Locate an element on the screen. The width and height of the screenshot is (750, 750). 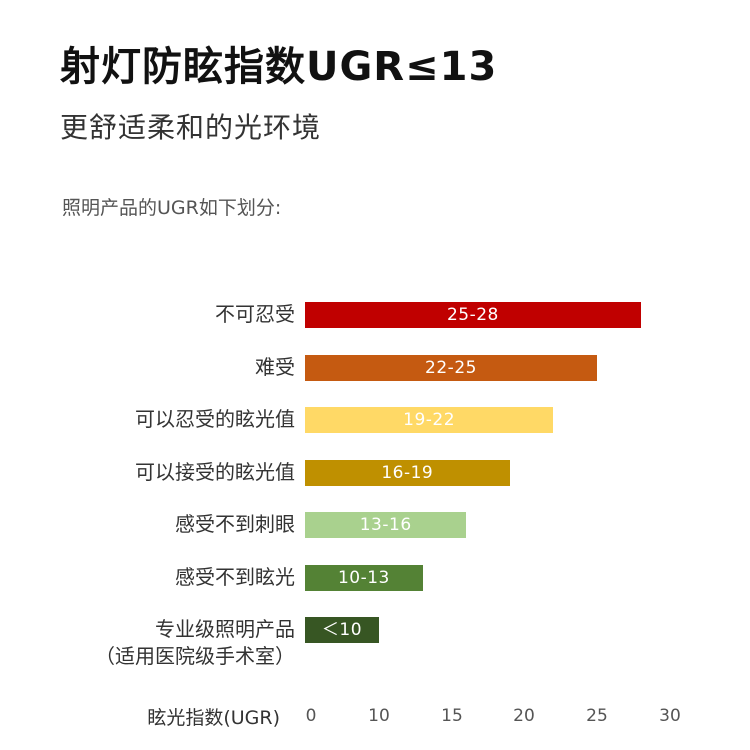
category-label: 可以忍受的眩光值 is located at coordinates (215, 419).